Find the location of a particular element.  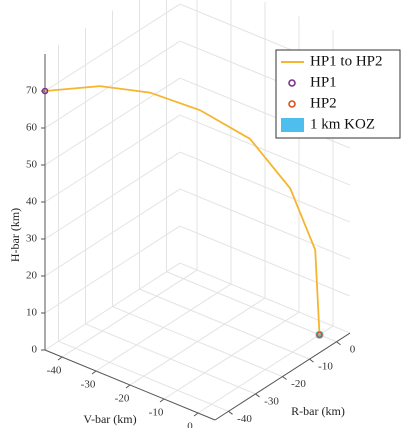

z-tick-label: 70 is located at coordinates (32, 91).